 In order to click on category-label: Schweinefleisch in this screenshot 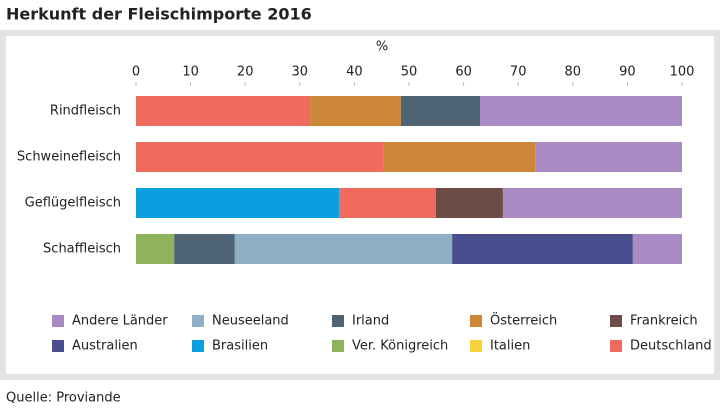, I will do `click(69, 157)`.